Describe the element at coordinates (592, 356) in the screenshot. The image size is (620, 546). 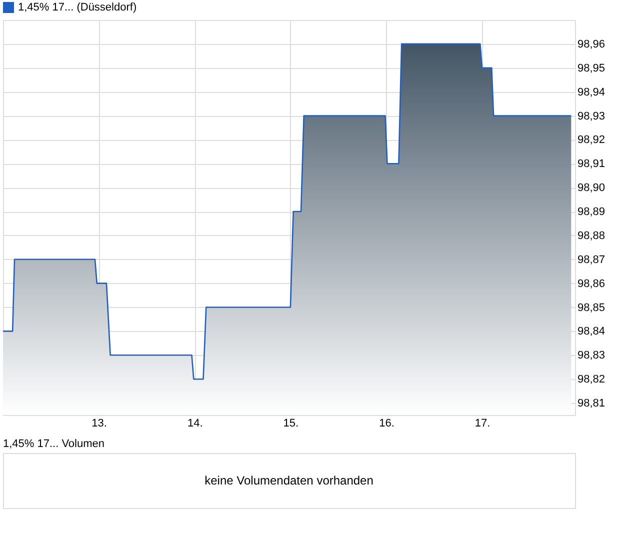
I see `y-tick-label: 98,83` at that location.